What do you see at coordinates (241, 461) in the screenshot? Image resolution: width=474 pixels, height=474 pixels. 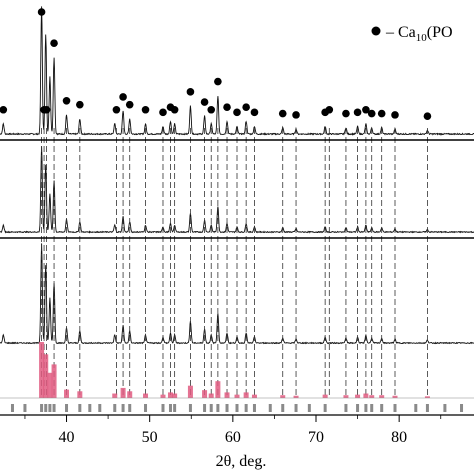 I see `x-axis-label: 2θ, deg.` at bounding box center [241, 461].